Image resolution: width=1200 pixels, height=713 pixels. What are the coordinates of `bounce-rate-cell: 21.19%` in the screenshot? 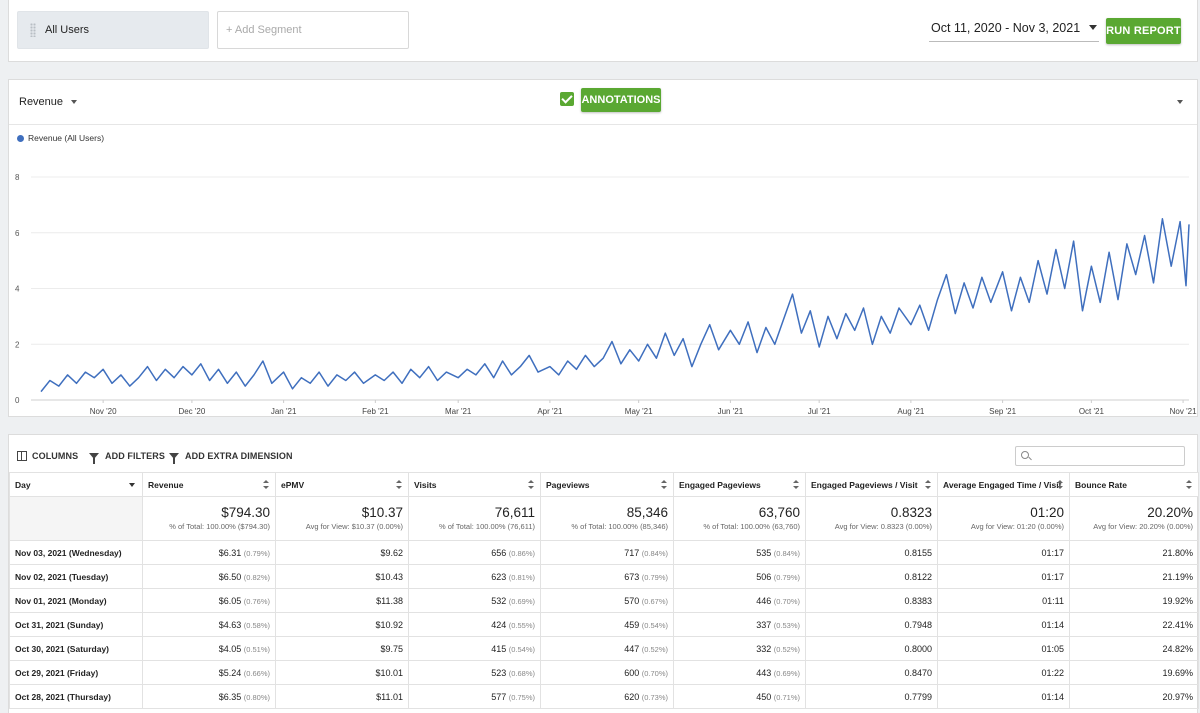 It's located at (1134, 576).